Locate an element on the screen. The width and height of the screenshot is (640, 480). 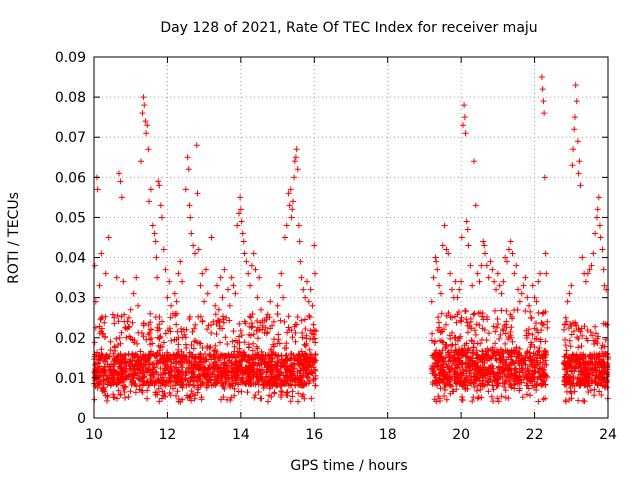
y-tick-label: 0.06 is located at coordinates (70, 178).